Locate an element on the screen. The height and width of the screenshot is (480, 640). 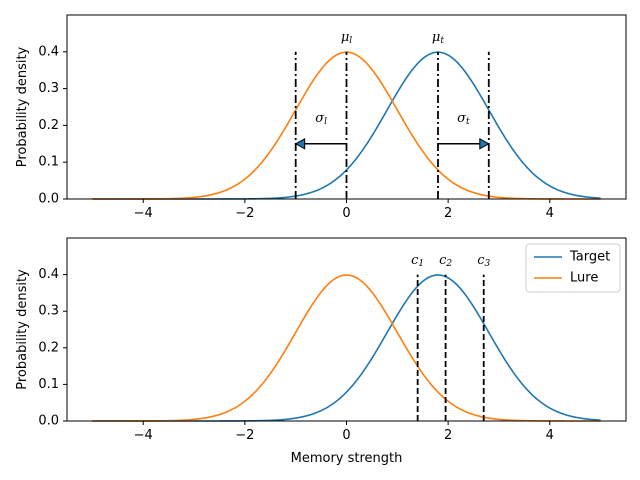
sd-label: σt is located at coordinates (463, 119).